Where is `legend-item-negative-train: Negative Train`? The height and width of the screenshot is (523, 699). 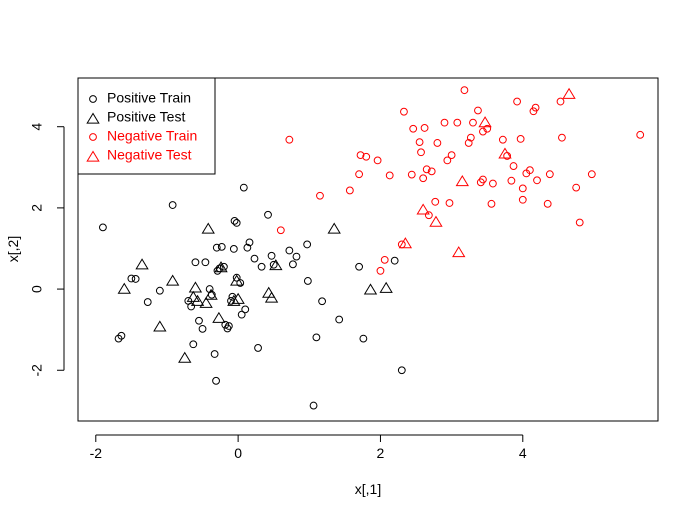 legend-item-negative-train: Negative Train is located at coordinates (143, 136).